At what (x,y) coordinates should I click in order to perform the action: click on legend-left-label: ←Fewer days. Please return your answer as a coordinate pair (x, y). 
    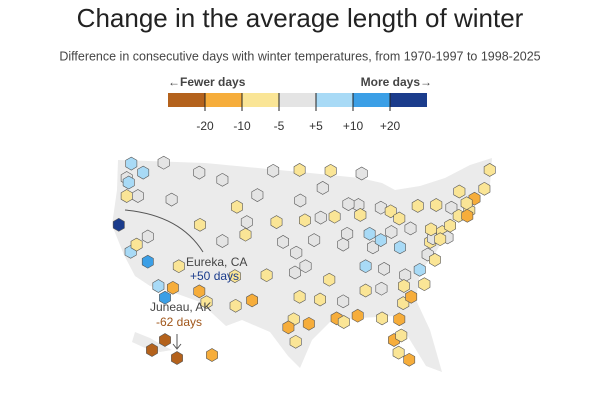
    Looking at the image, I should click on (207, 82).